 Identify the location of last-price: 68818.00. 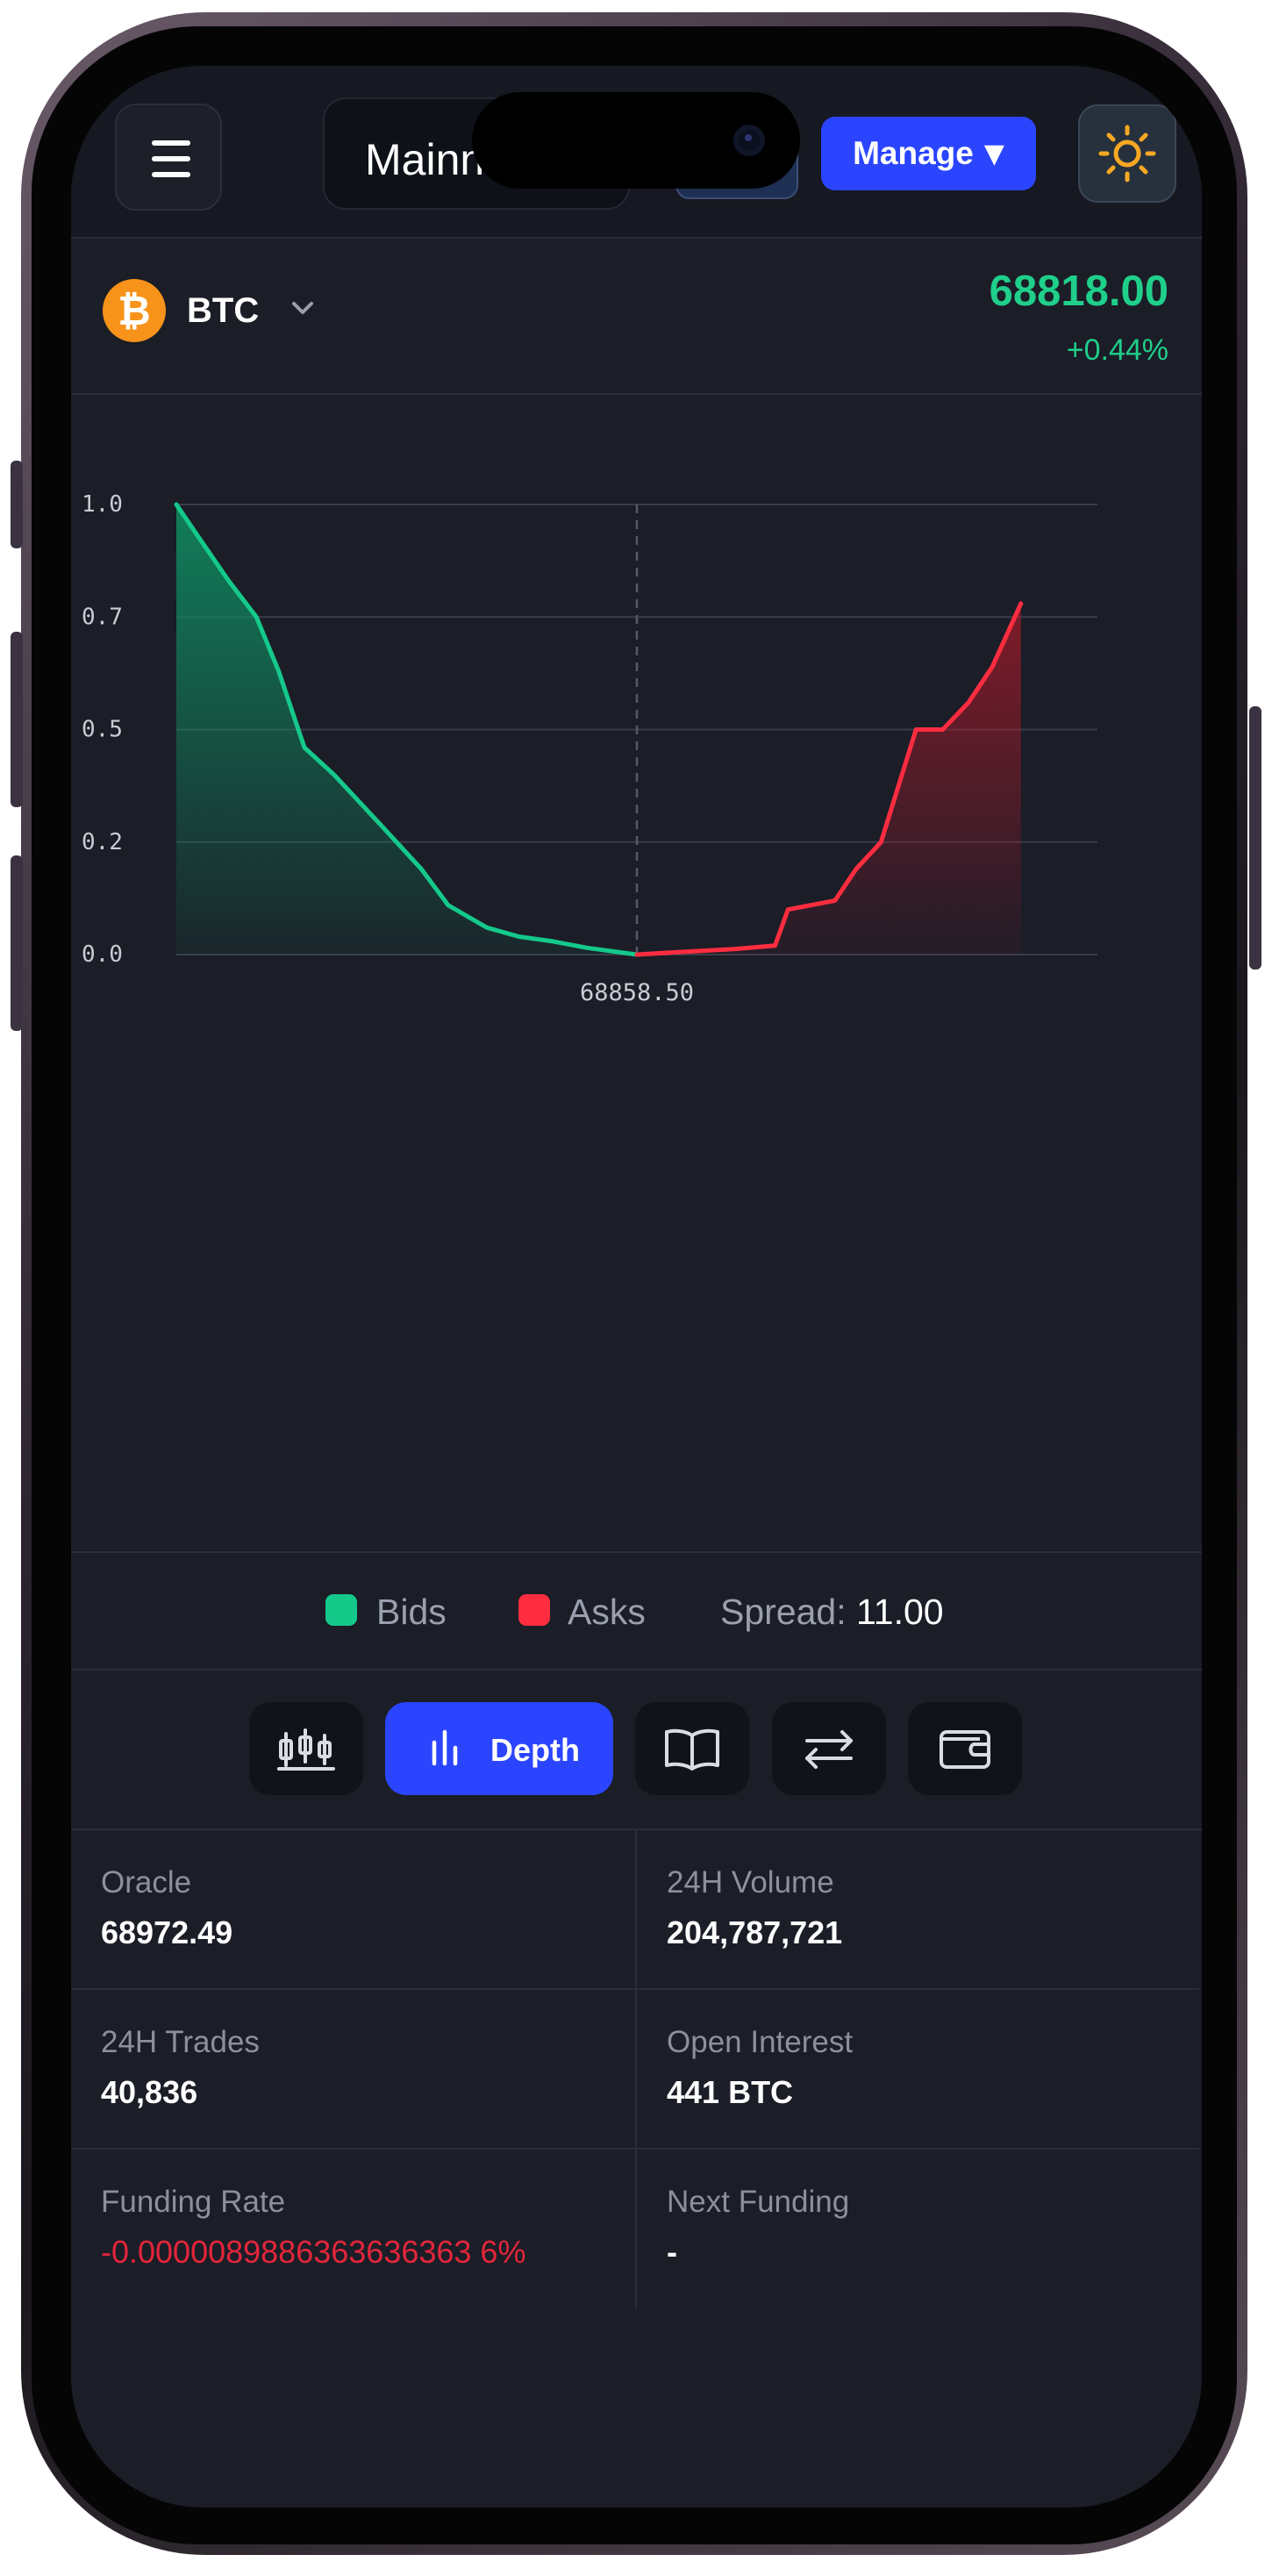
(1078, 291).